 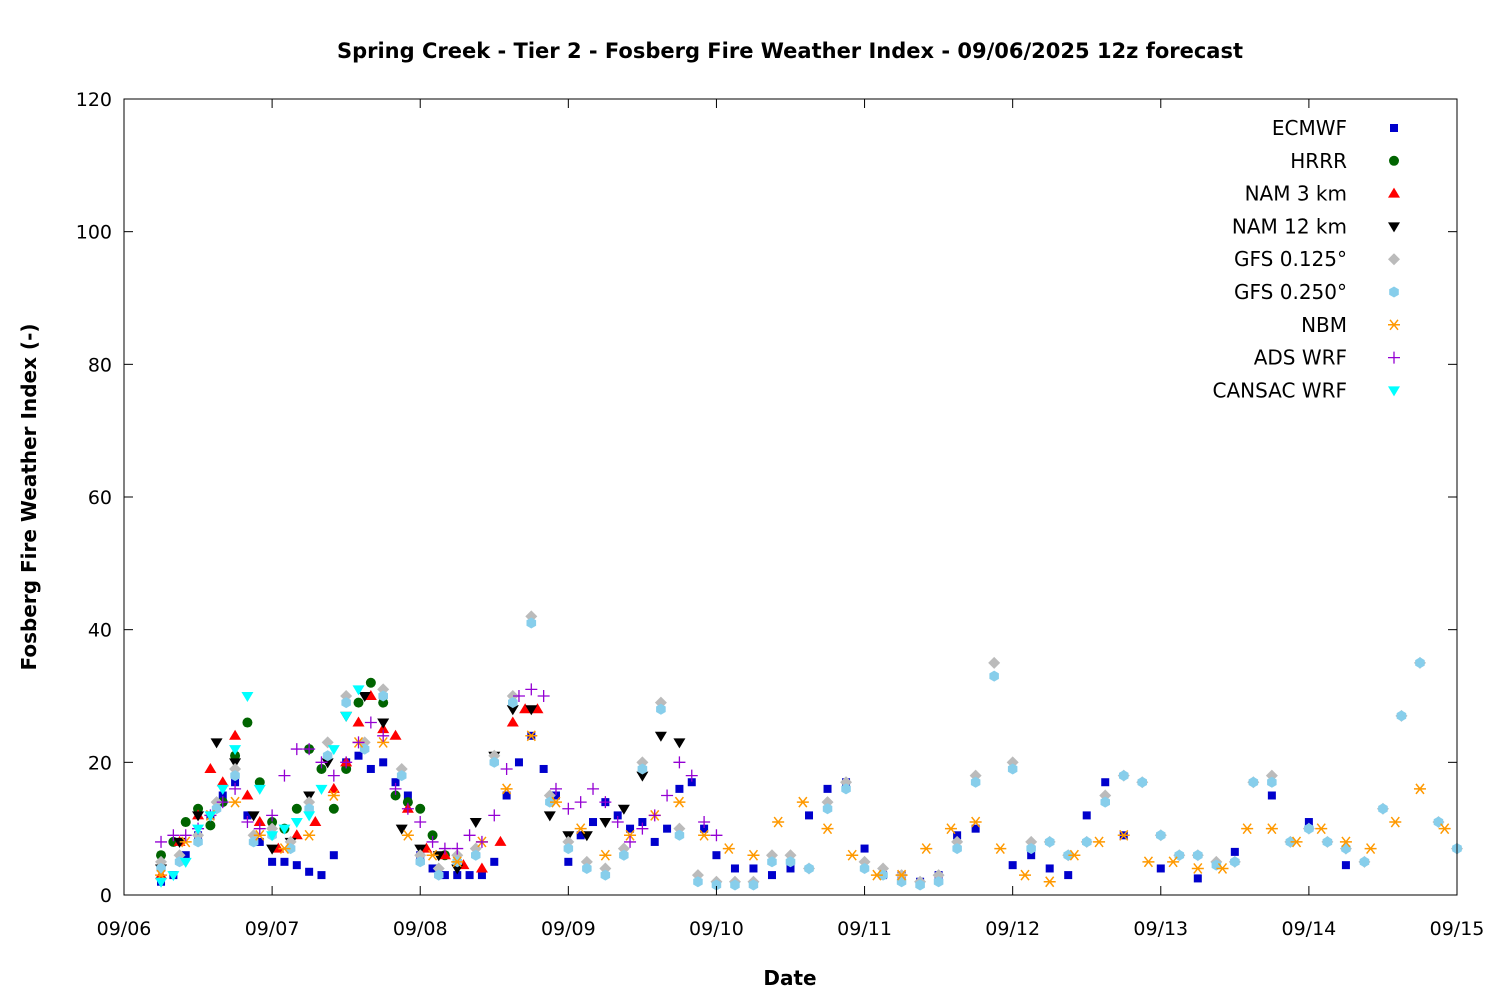 I want to click on y-tick-label: 20, so click(x=100, y=763).